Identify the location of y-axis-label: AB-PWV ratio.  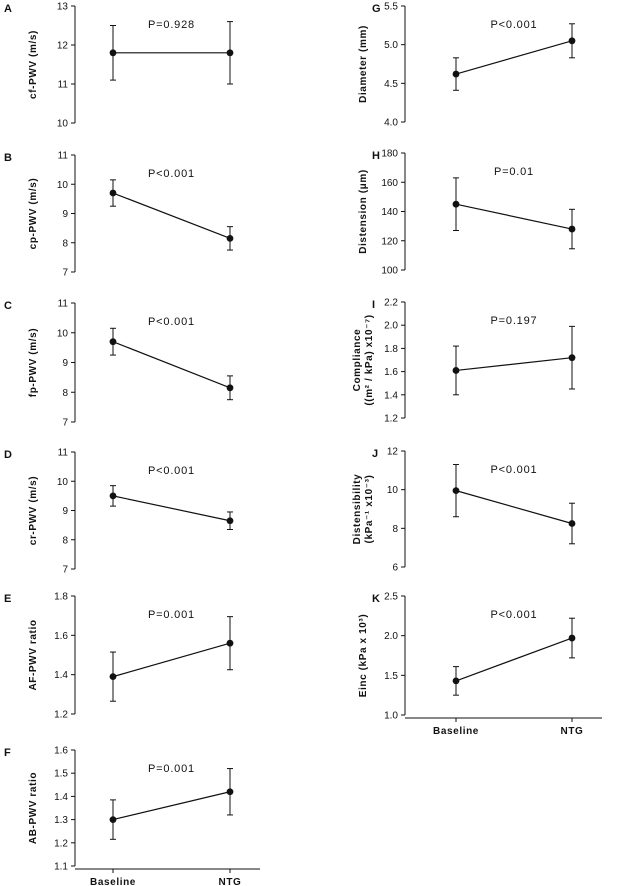
(33, 808).